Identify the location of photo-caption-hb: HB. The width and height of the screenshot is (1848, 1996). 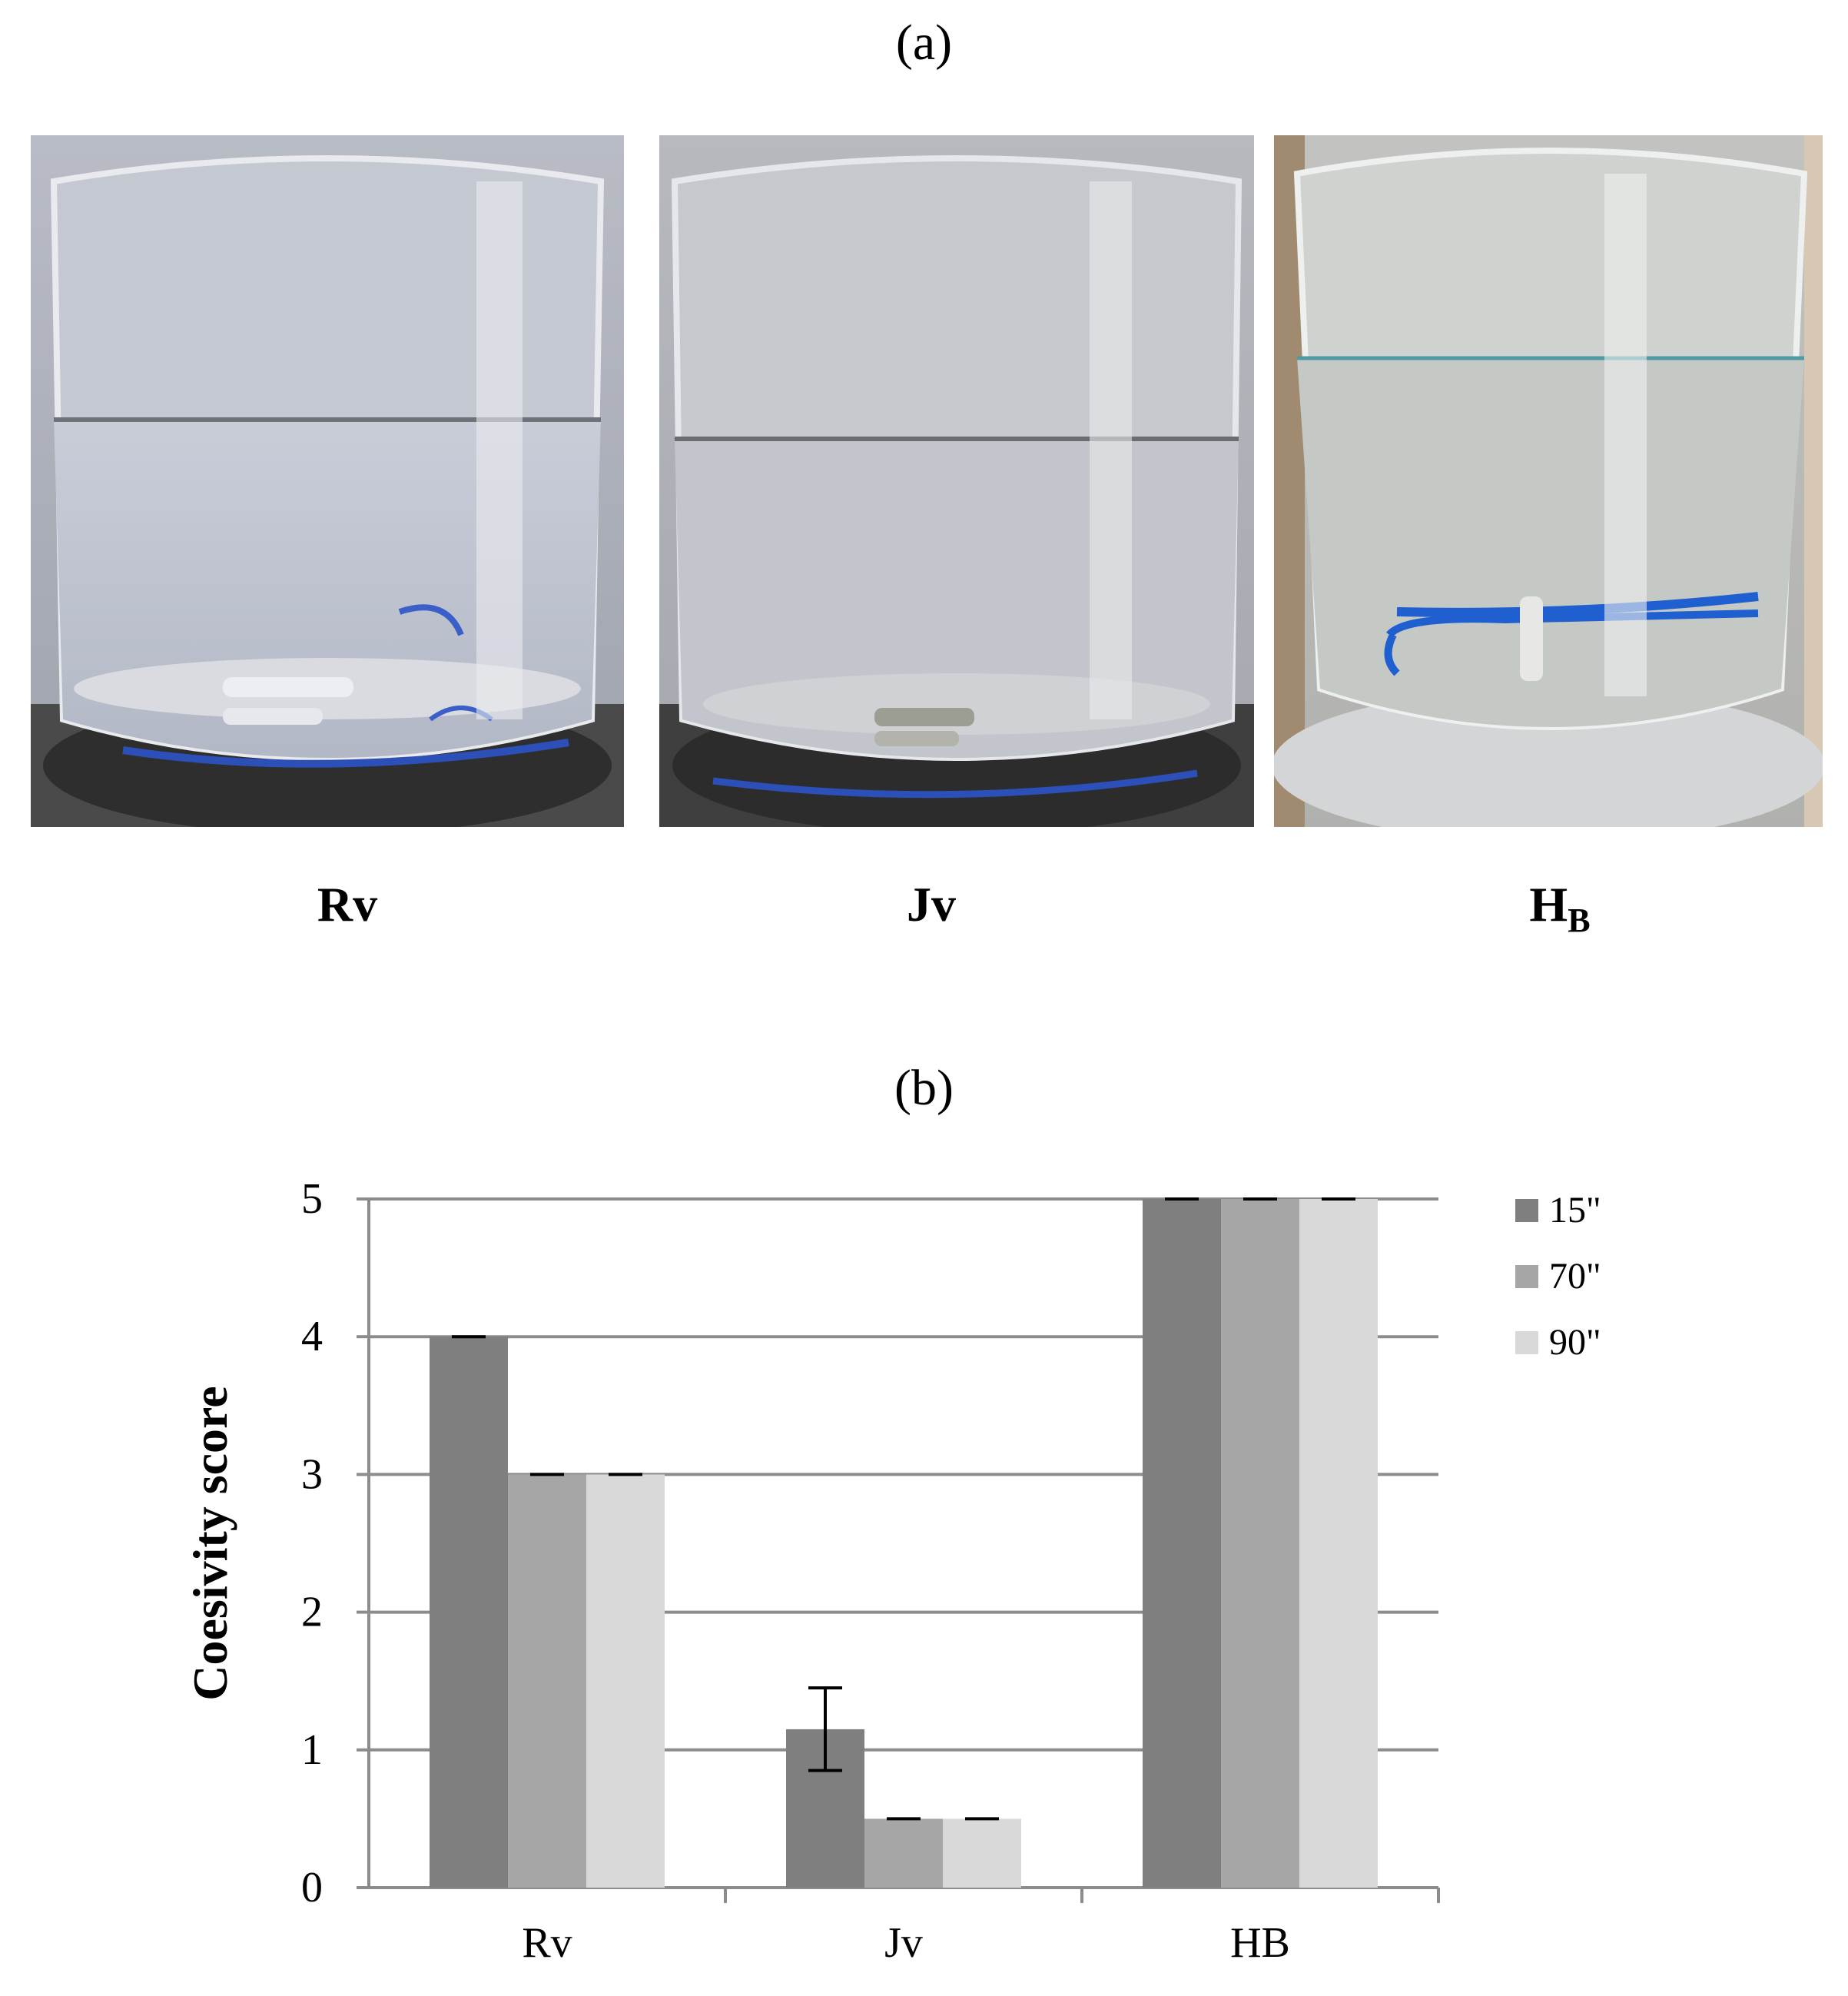
(1560, 907).